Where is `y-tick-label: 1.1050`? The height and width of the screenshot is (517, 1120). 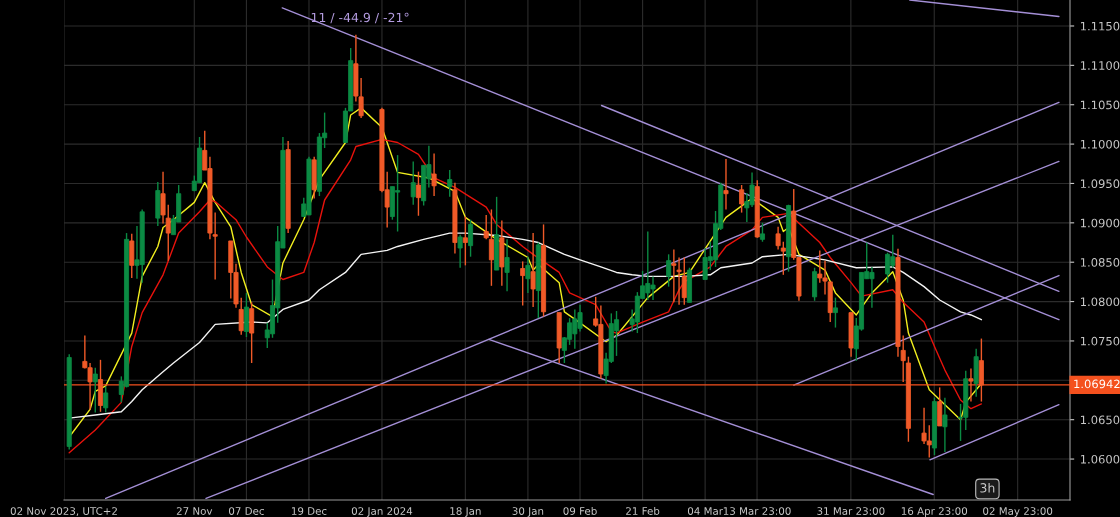 y-tick-label: 1.1050 is located at coordinates (1100, 105).